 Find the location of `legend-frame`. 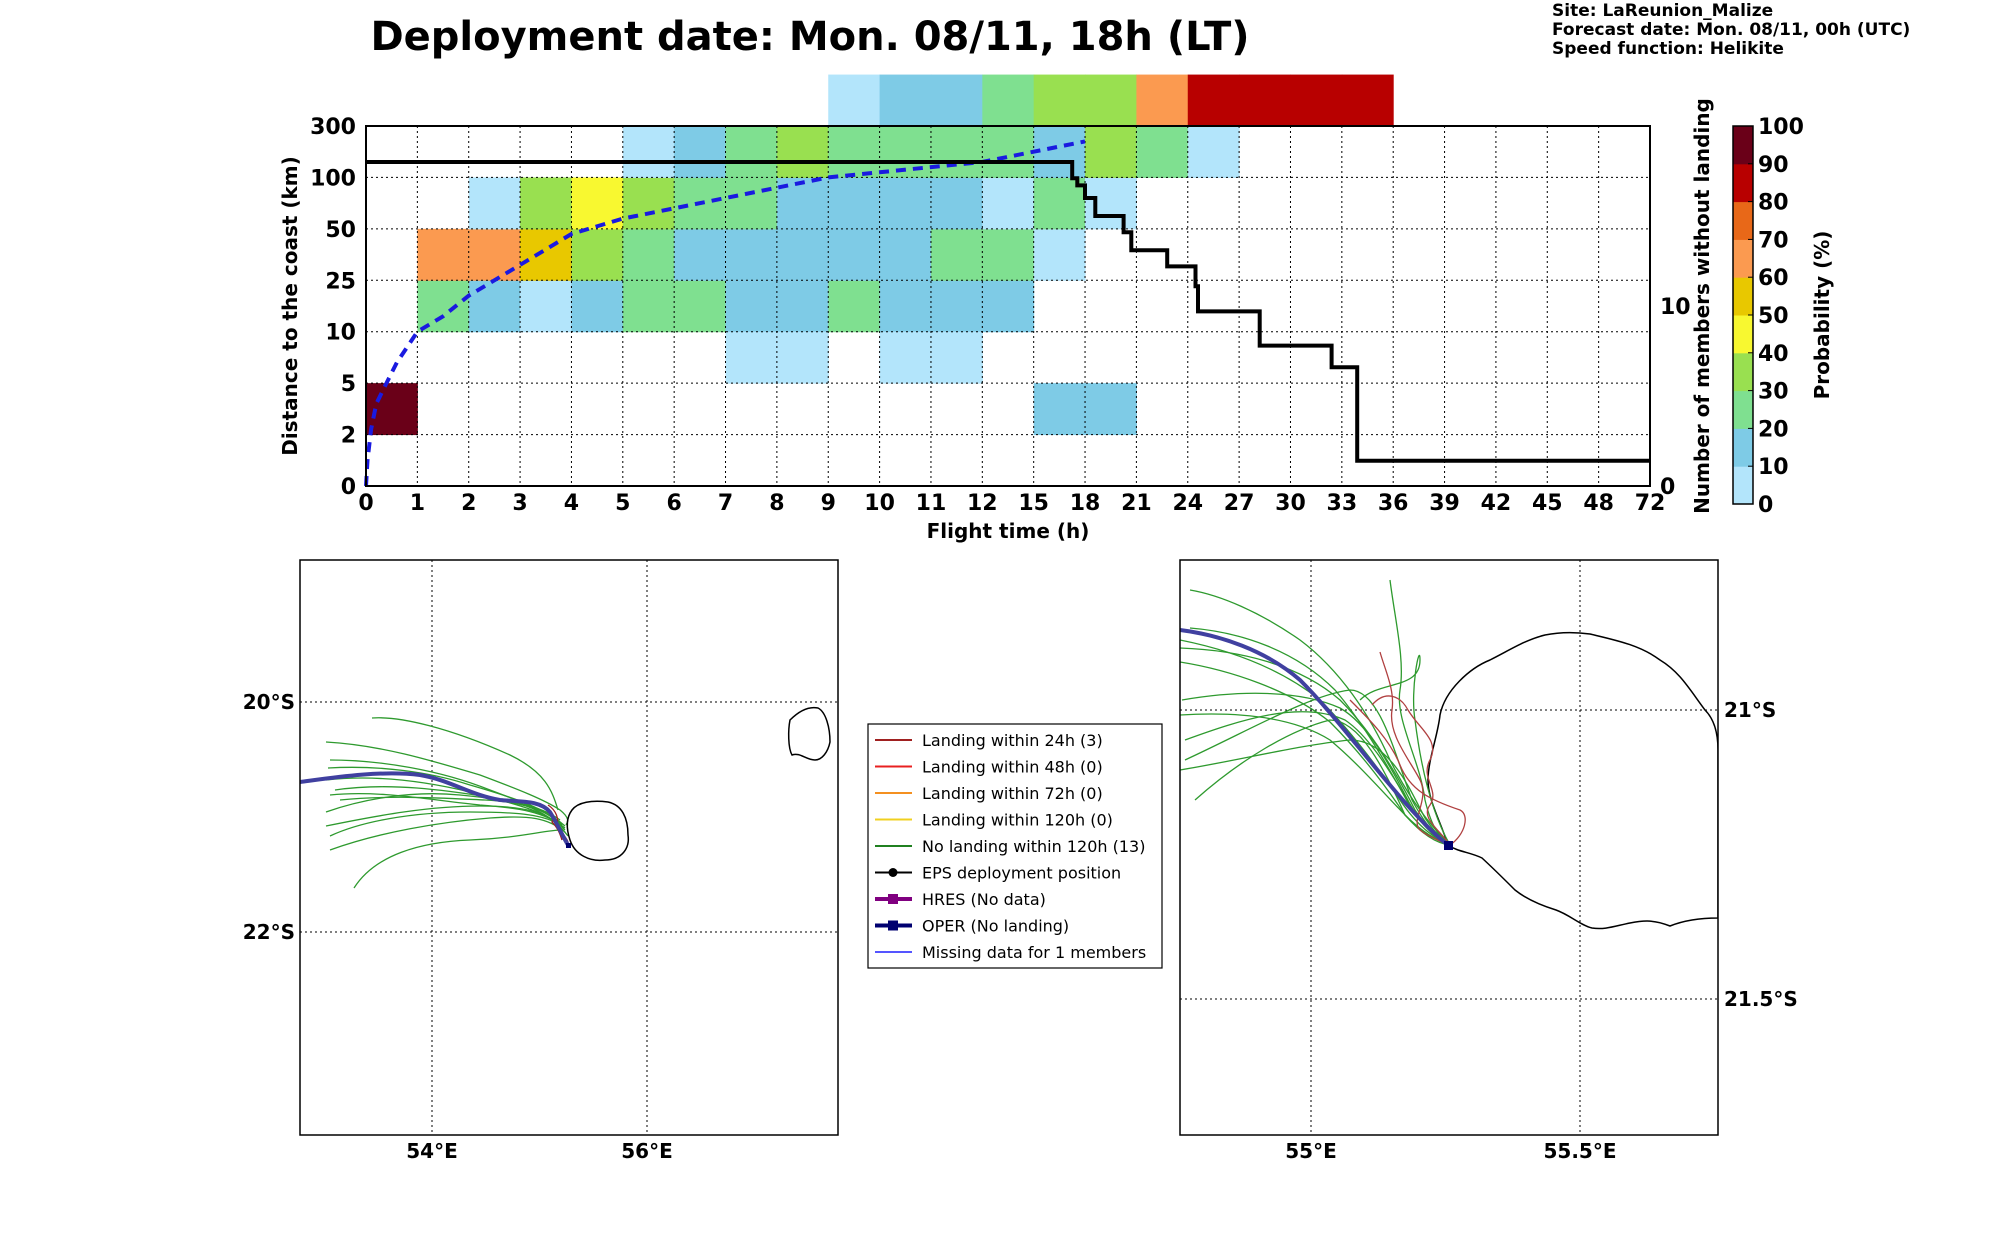

legend-frame is located at coordinates (1015, 846).